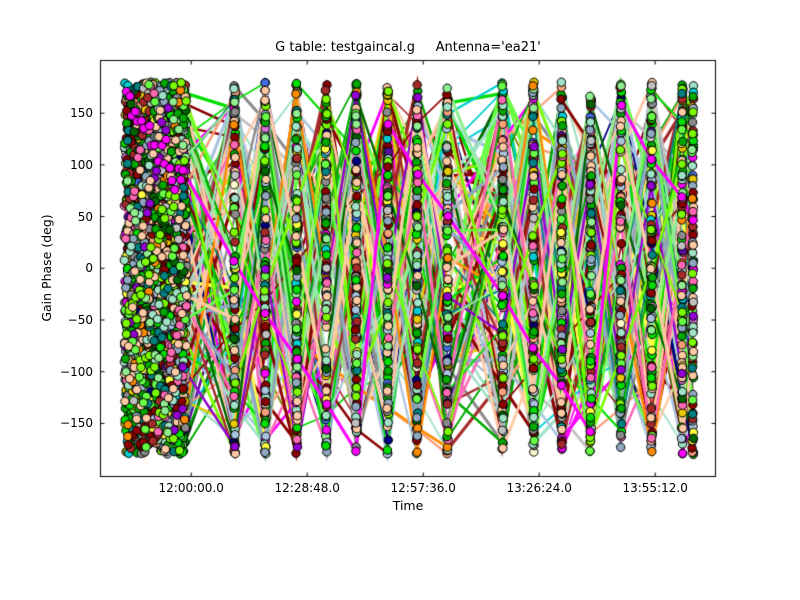 The image size is (800, 600). Describe the element at coordinates (191, 488) in the screenshot. I see `x-tick-label-0: 12:00:00.0` at that location.